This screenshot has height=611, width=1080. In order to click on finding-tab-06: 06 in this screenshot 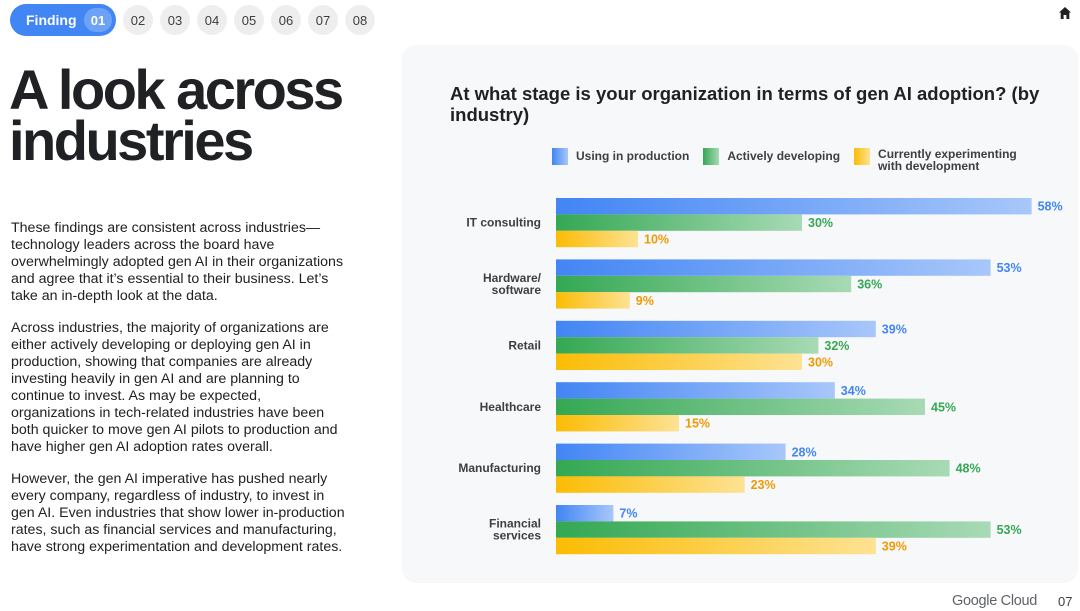, I will do `click(286, 20)`.